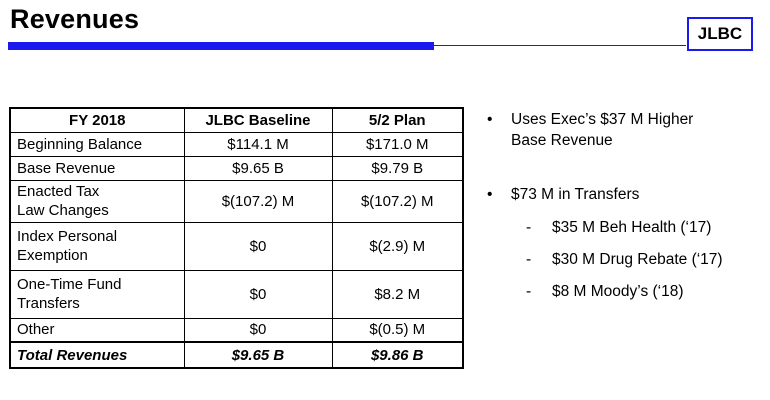 The image size is (770, 400). I want to click on table-row: Beginning Balance $114.1 M $171.0 M, so click(236, 144).